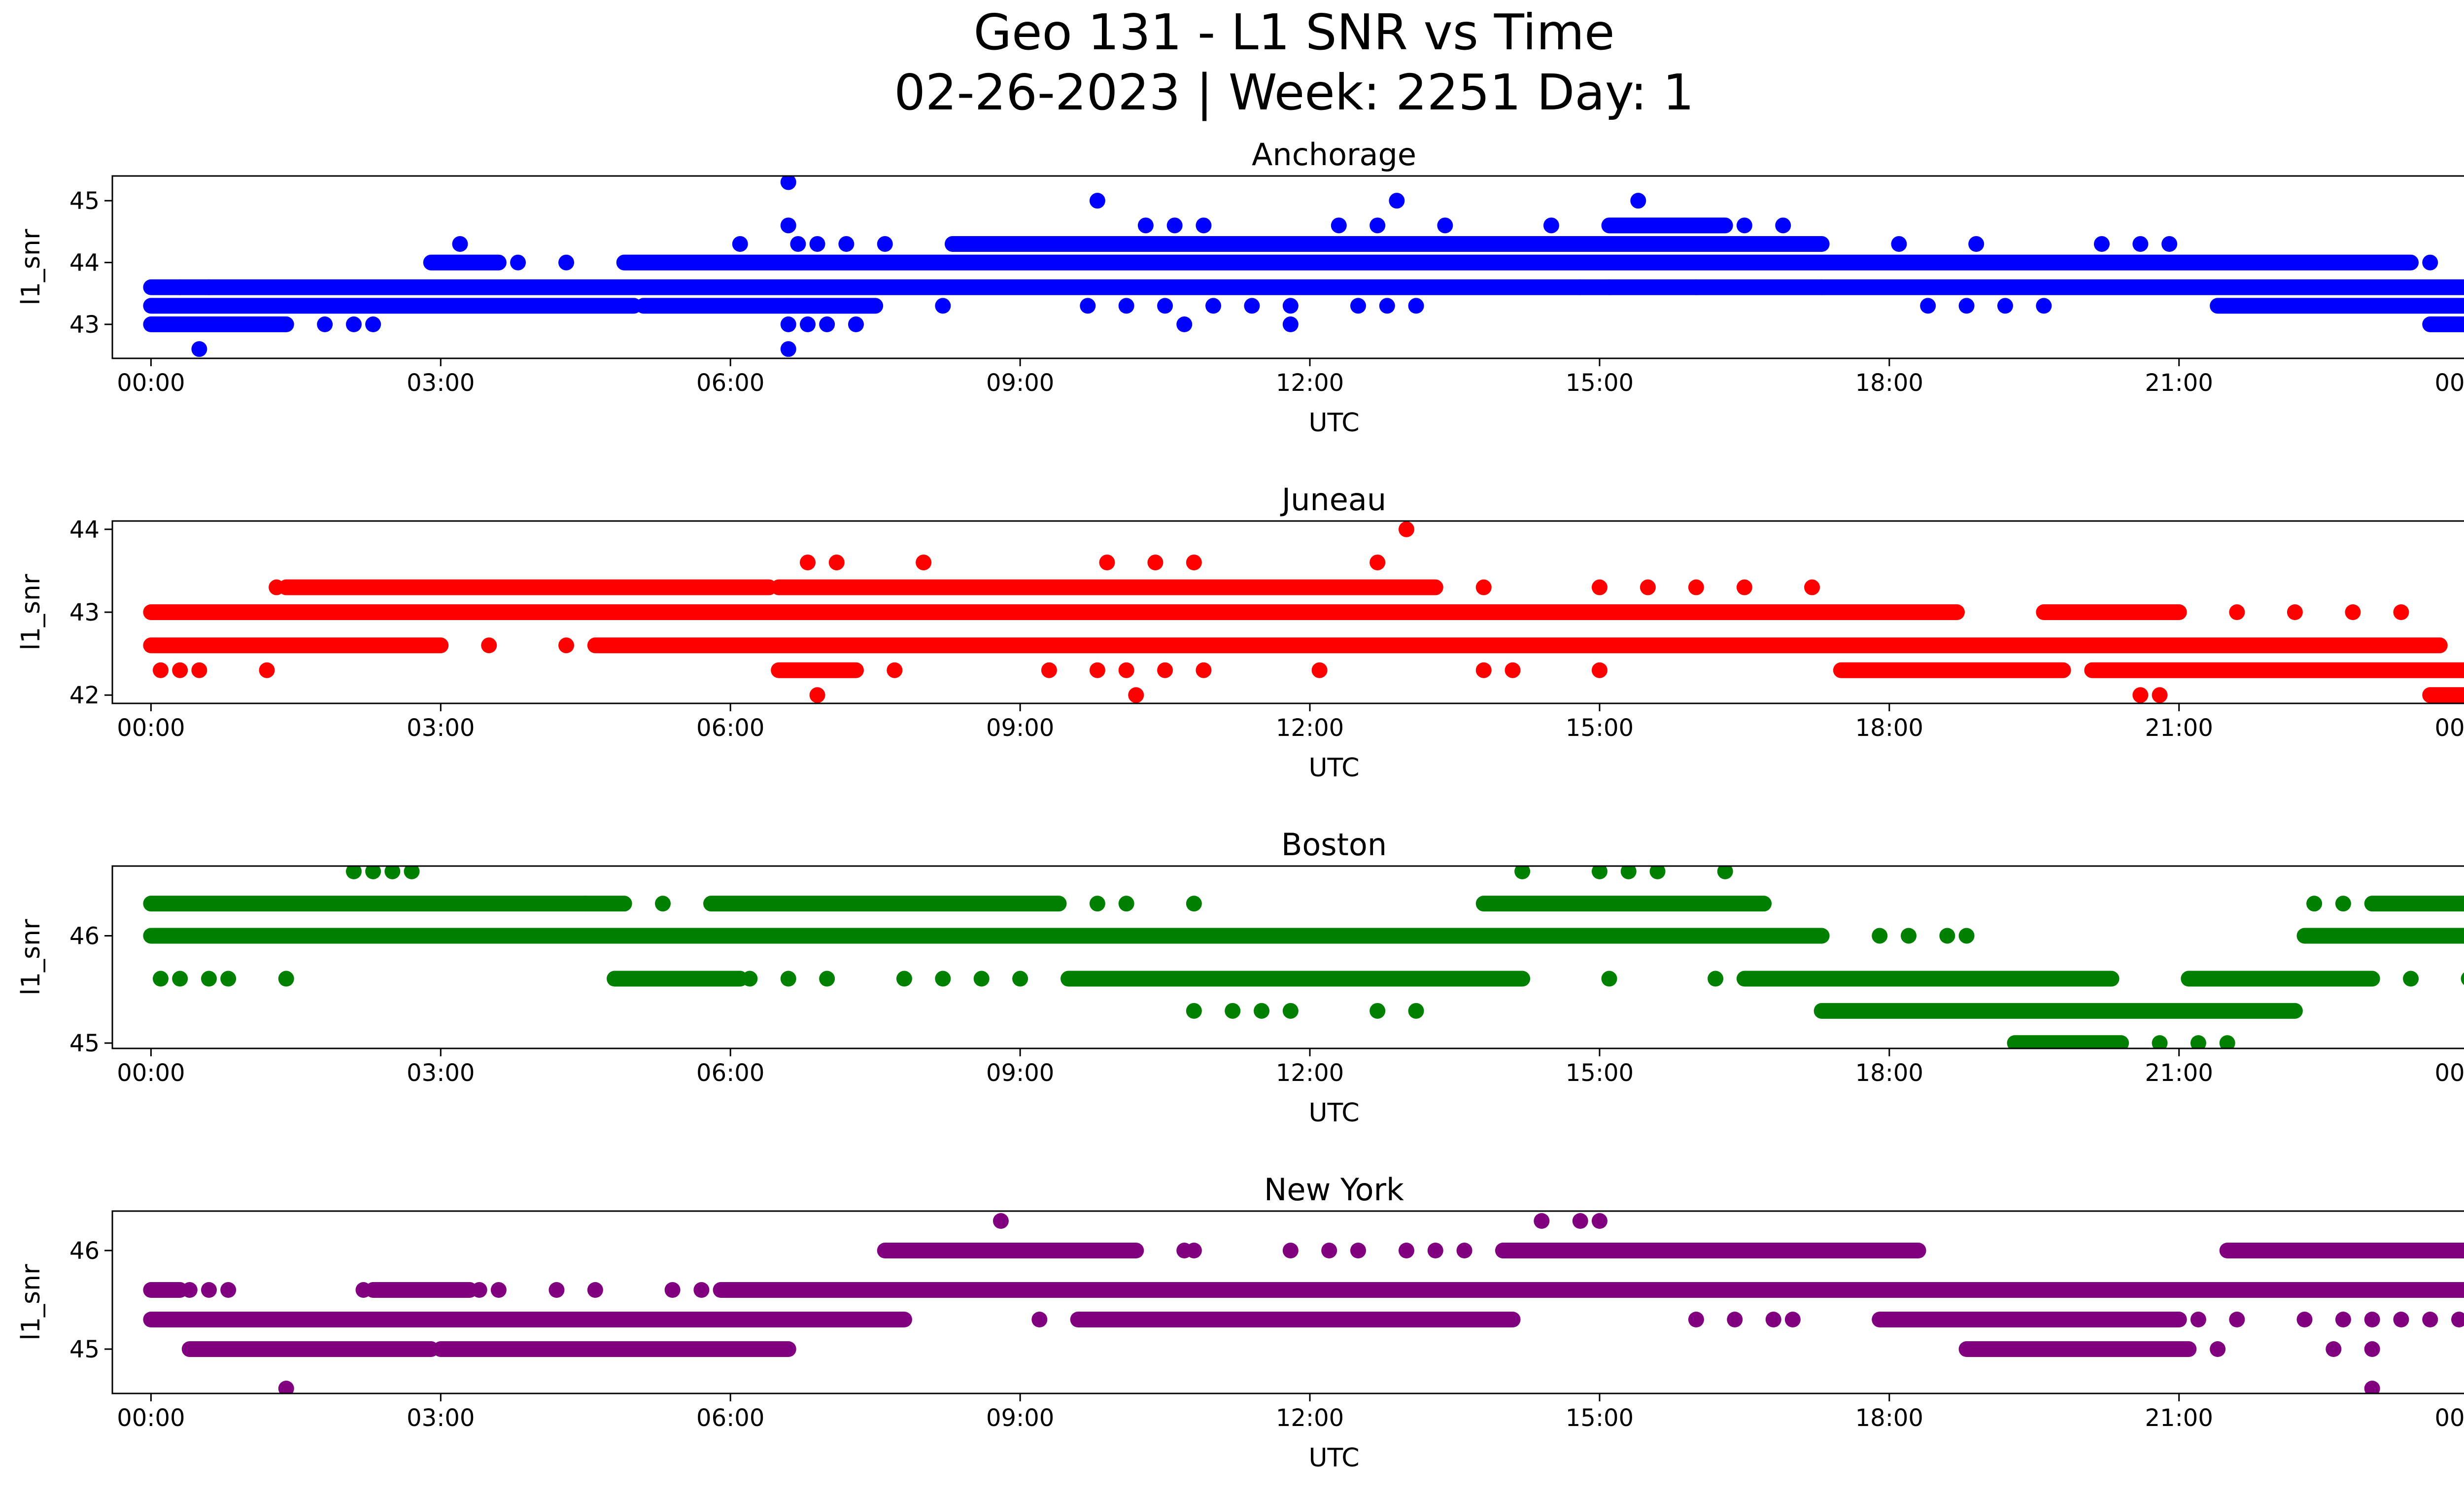  Describe the element at coordinates (1294, 32) in the screenshot. I see `figure-title-line1: Geo 131 - L1 SNR vs Time` at that location.